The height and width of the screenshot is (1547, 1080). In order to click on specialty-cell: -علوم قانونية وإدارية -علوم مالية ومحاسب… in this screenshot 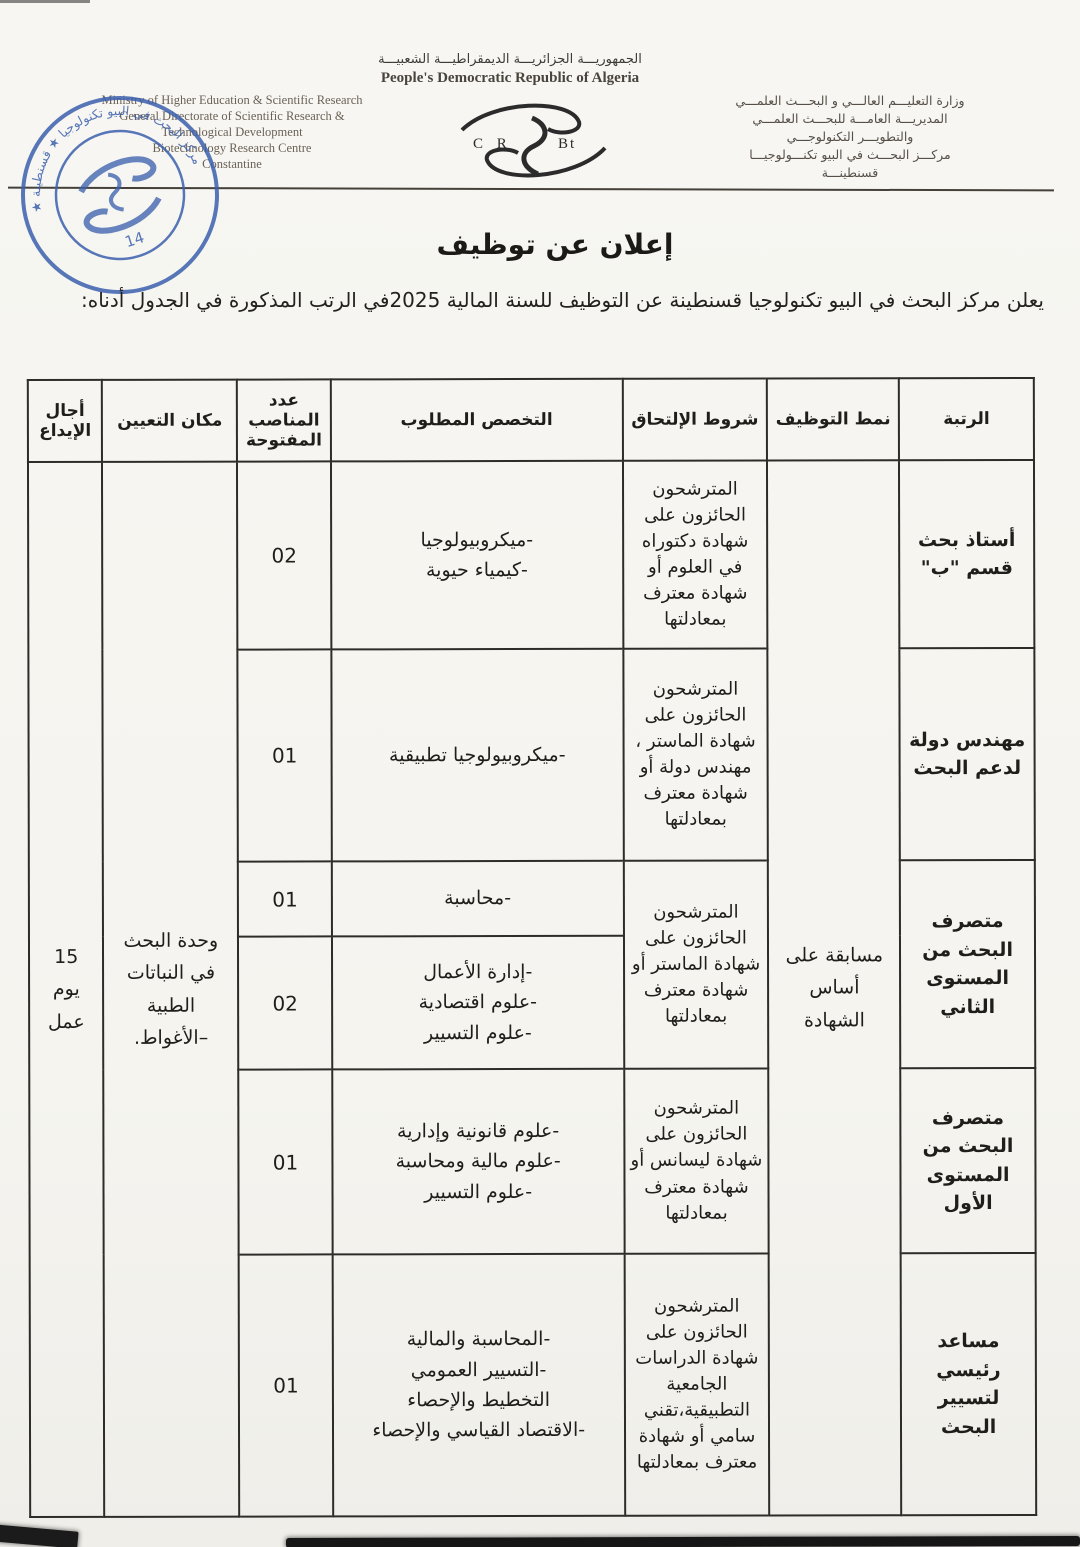, I will do `click(478, 1161)`.